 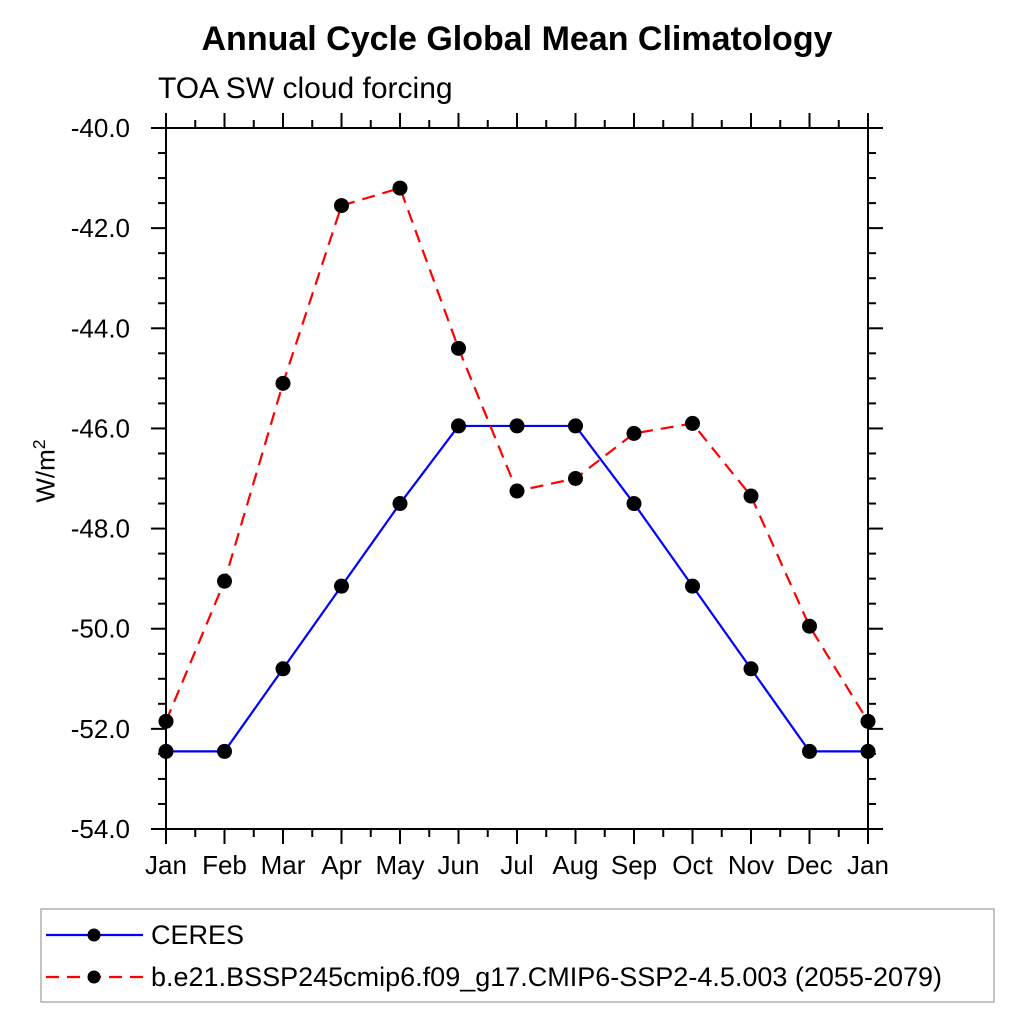 What do you see at coordinates (100, 128) in the screenshot?
I see `y-tick-label: -40.0` at bounding box center [100, 128].